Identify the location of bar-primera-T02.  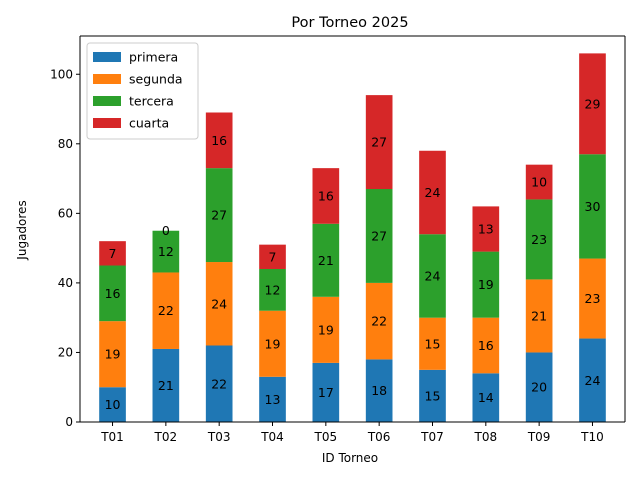
(166, 385).